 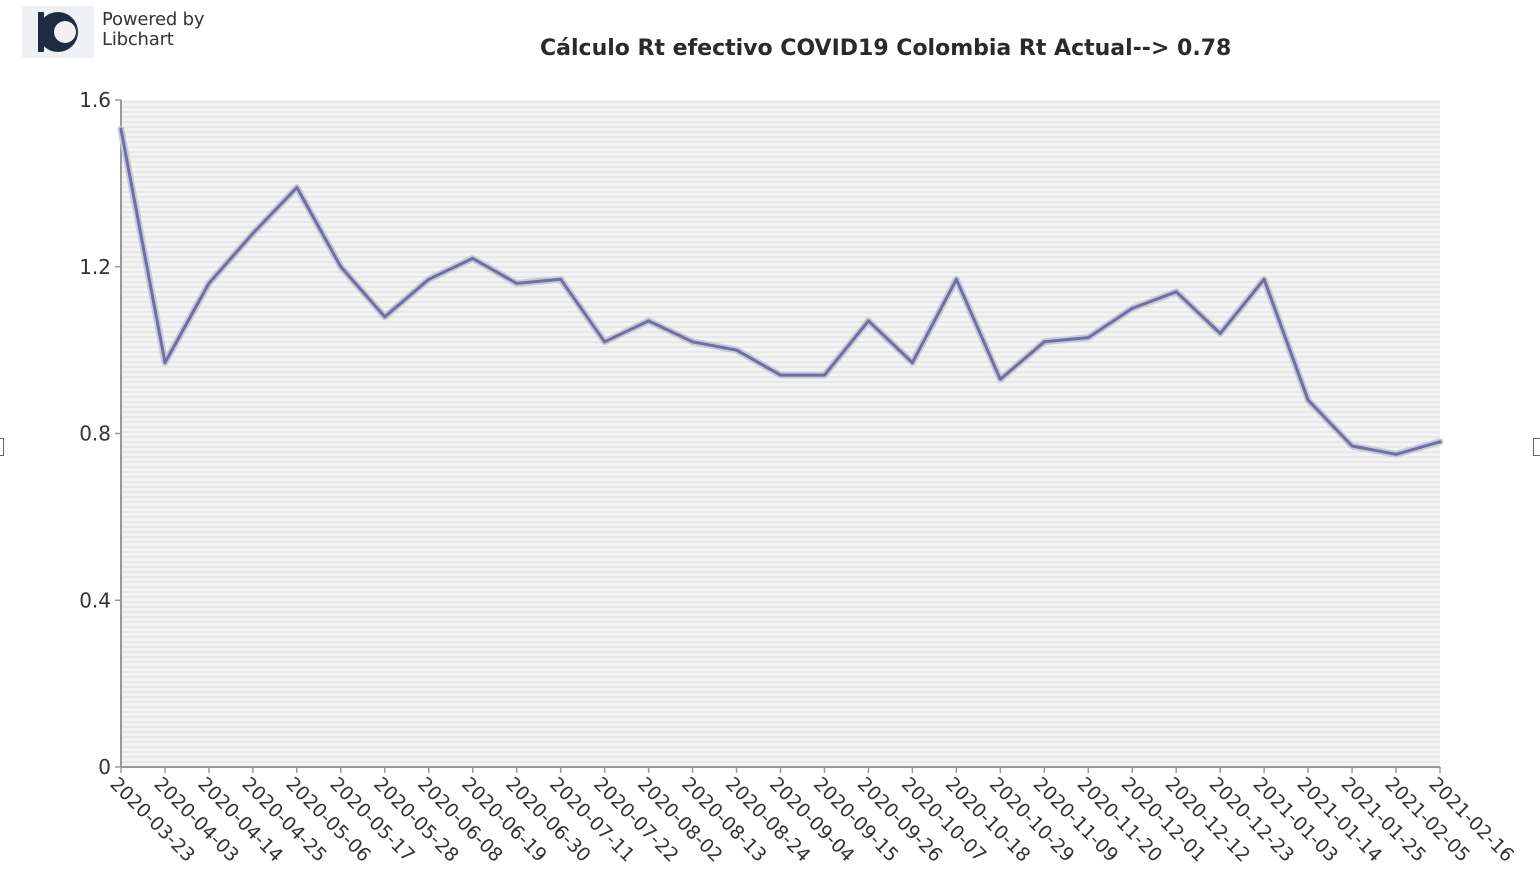 What do you see at coordinates (153, 19) in the screenshot?
I see `logo-powered-by: Powered by` at bounding box center [153, 19].